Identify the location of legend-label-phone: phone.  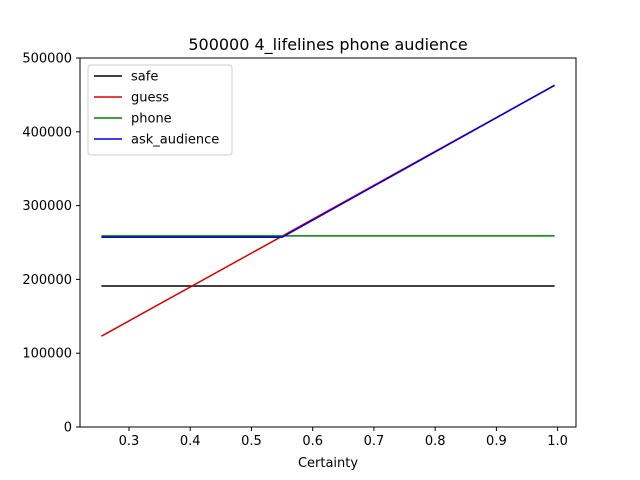
(151, 119).